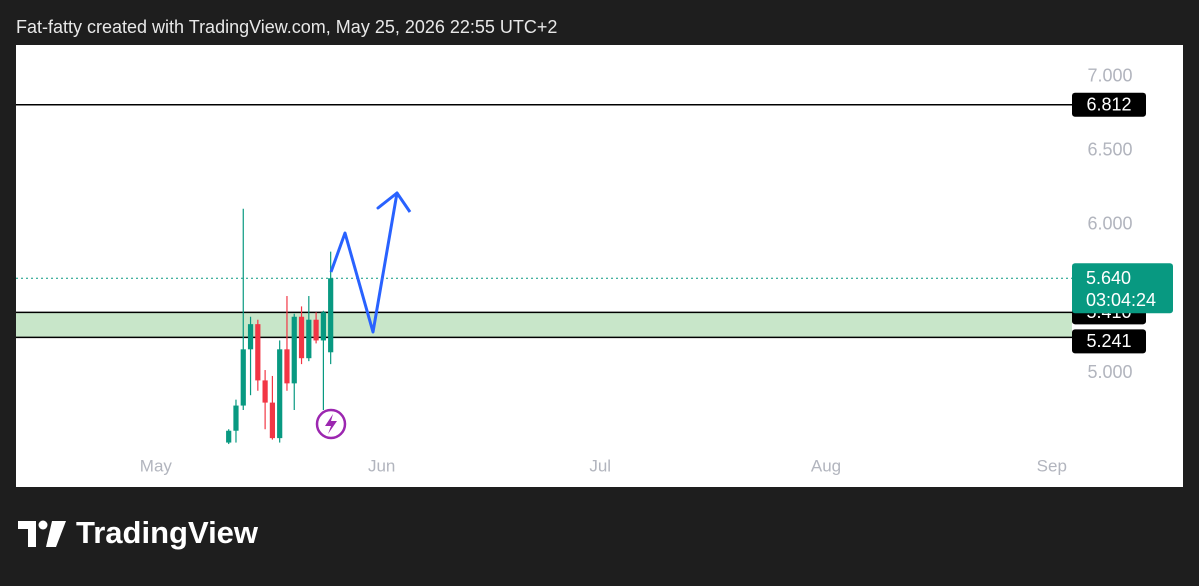 Image resolution: width=1199 pixels, height=586 pixels. What do you see at coordinates (1109, 76) in the screenshot?
I see `y-tick-label: 7.000` at bounding box center [1109, 76].